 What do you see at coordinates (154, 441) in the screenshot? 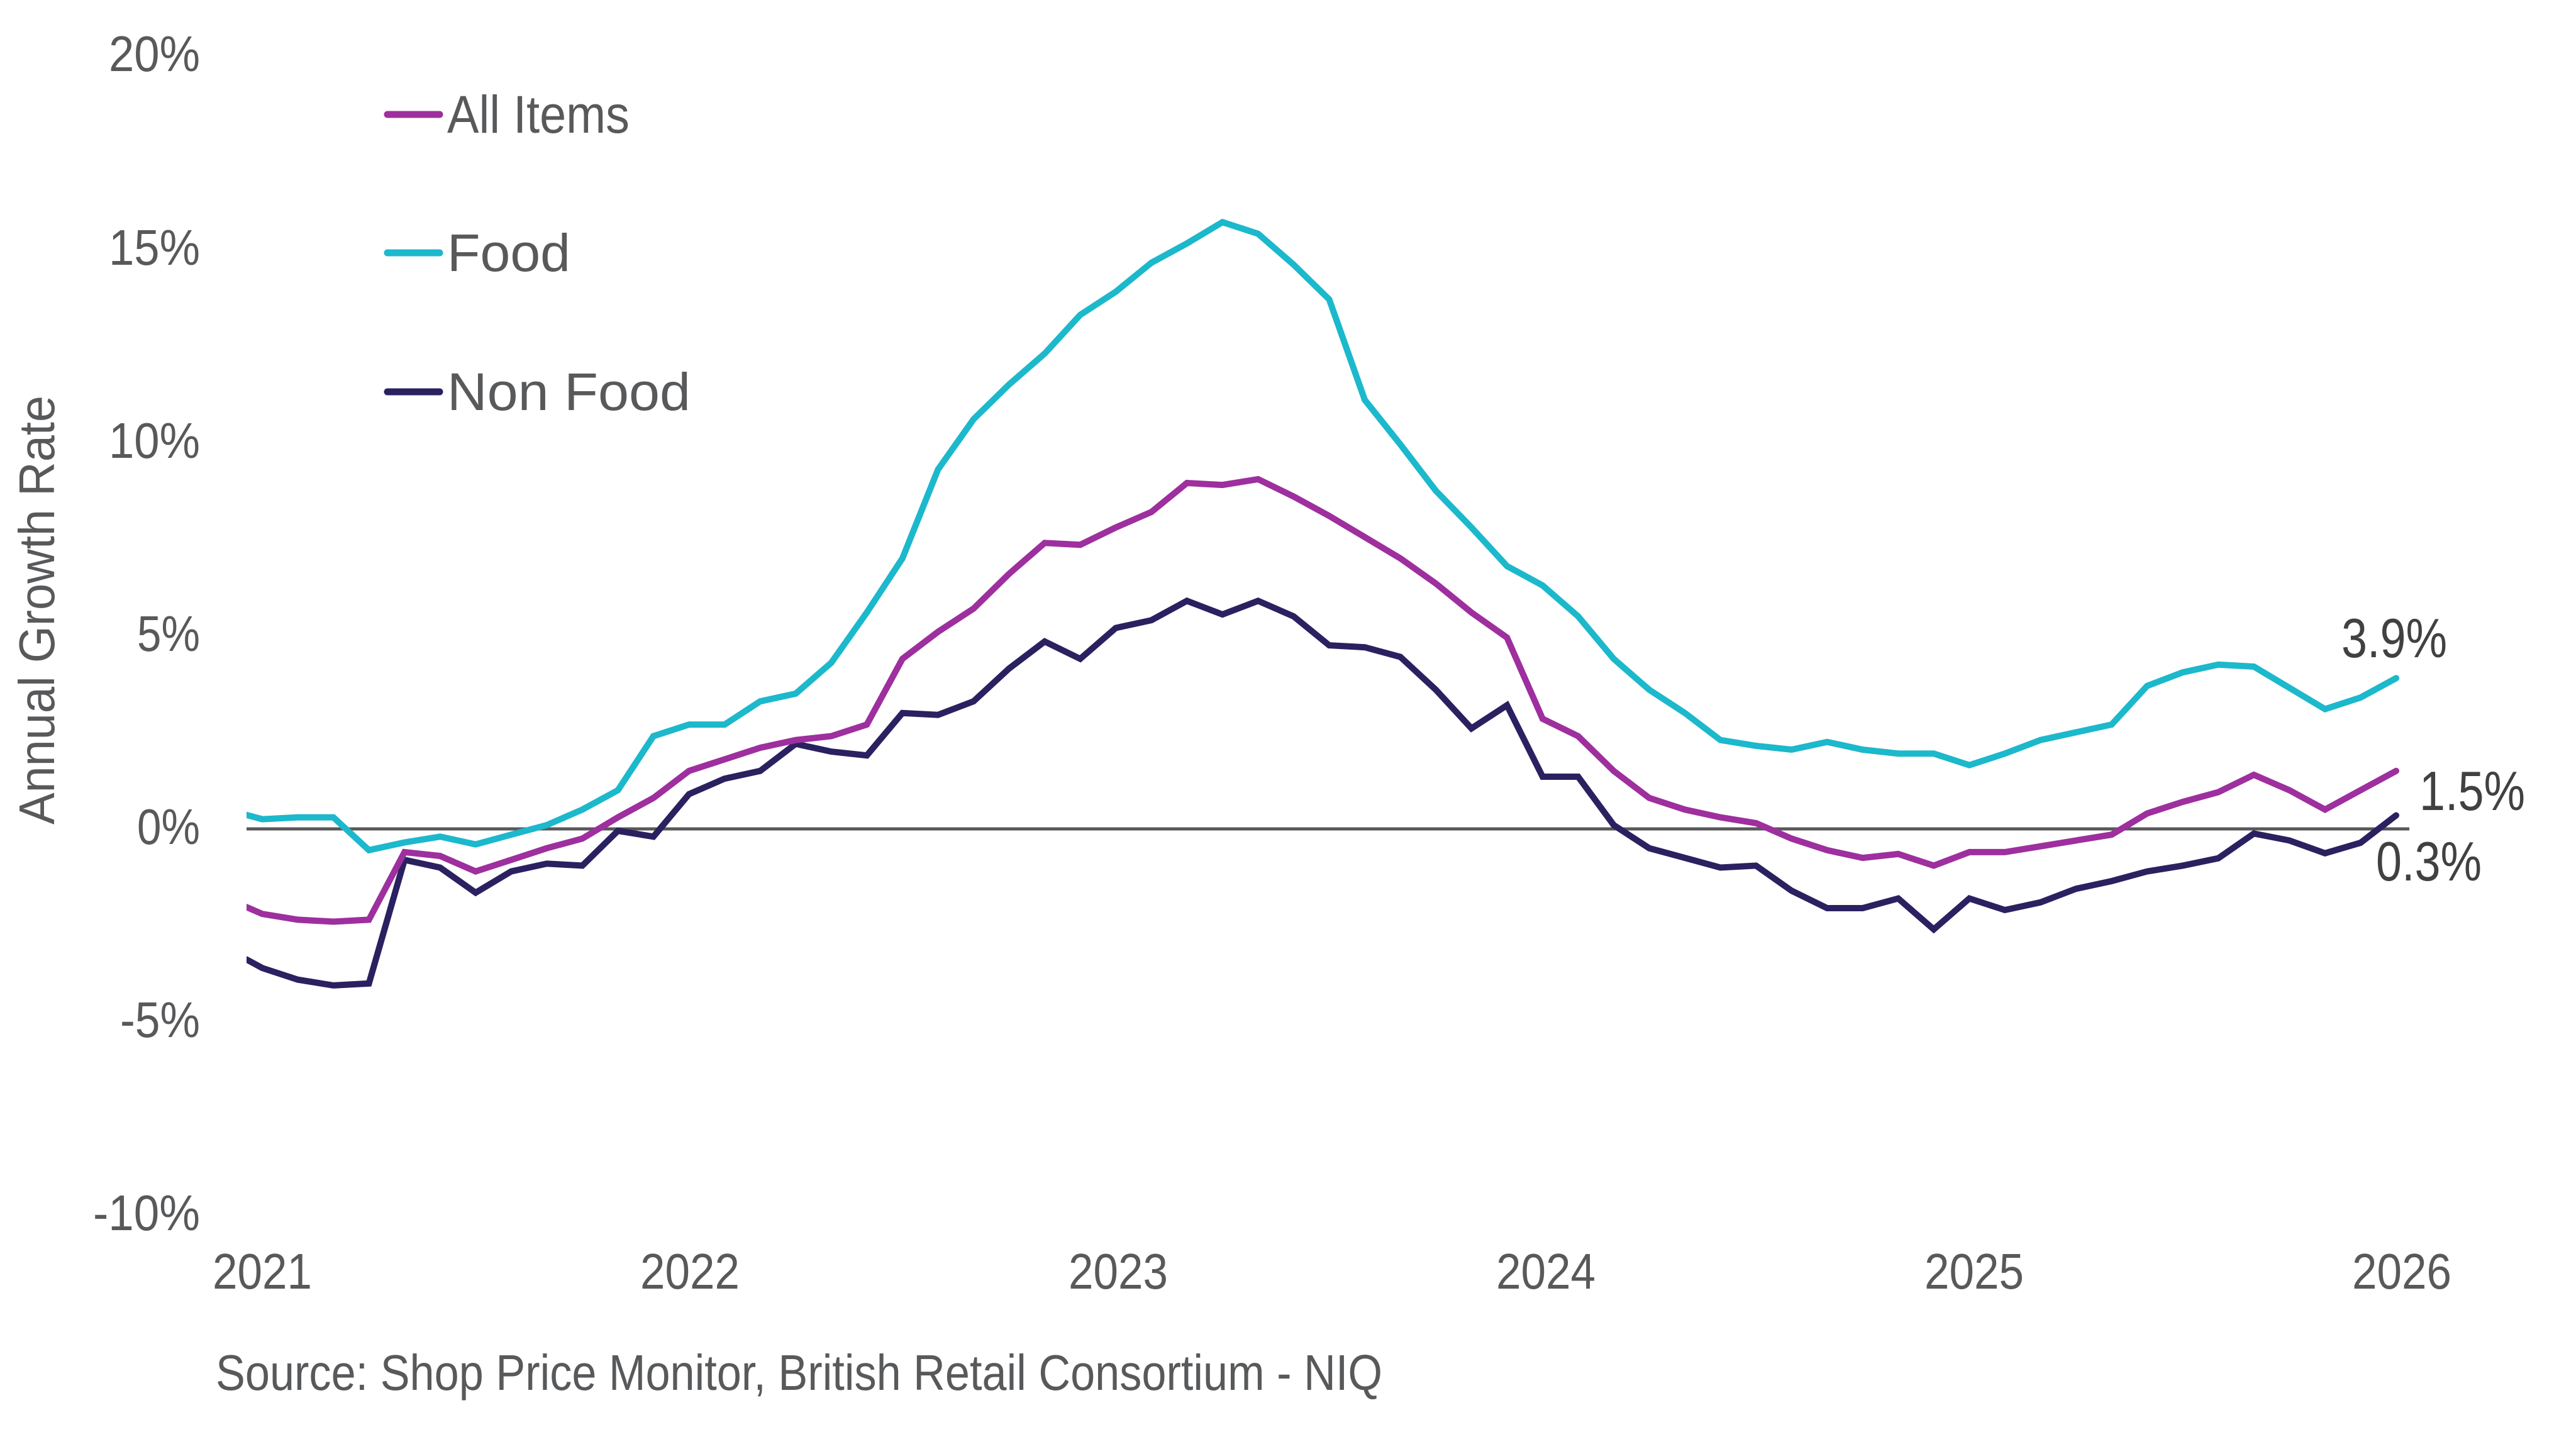
I see `svg-text: 10%` at bounding box center [154, 441].